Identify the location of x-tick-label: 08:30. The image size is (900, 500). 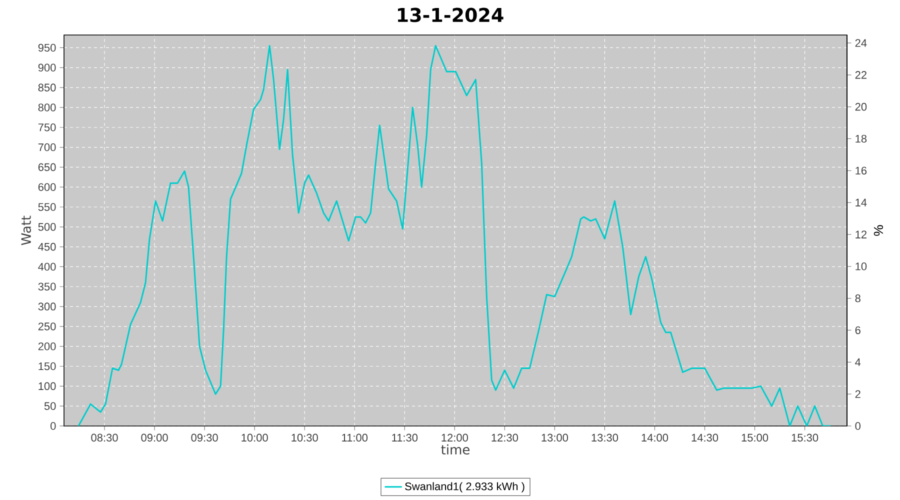
(104, 438).